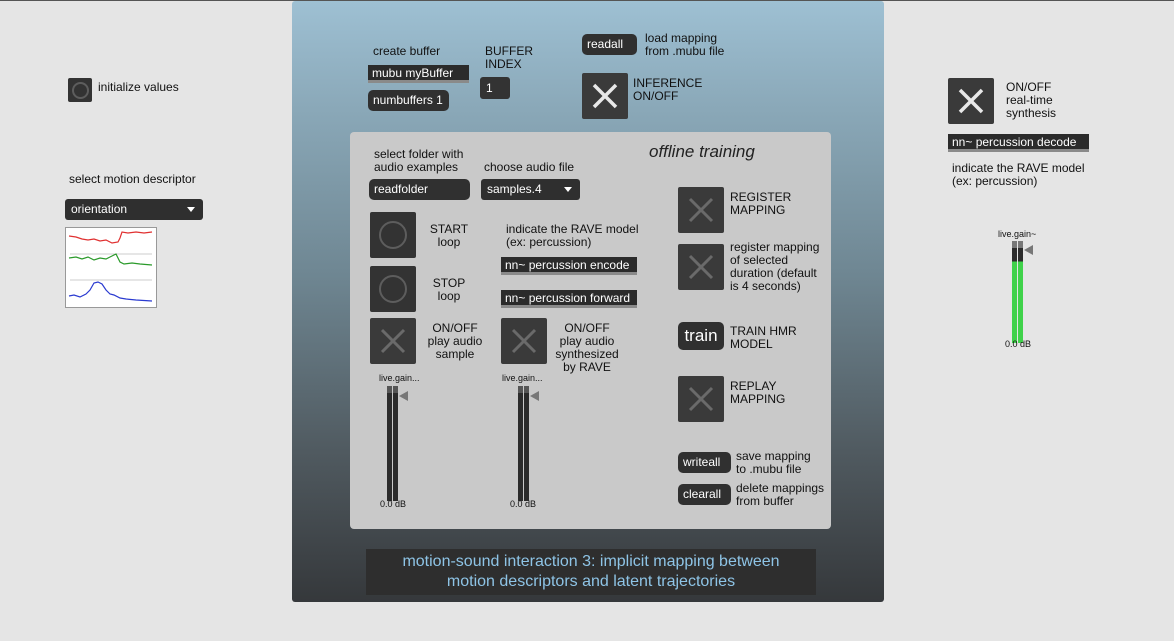  Describe the element at coordinates (1031, 100) in the screenshot. I see `realtime-synthesis-label: ON/OFF real-time synthesis` at that location.